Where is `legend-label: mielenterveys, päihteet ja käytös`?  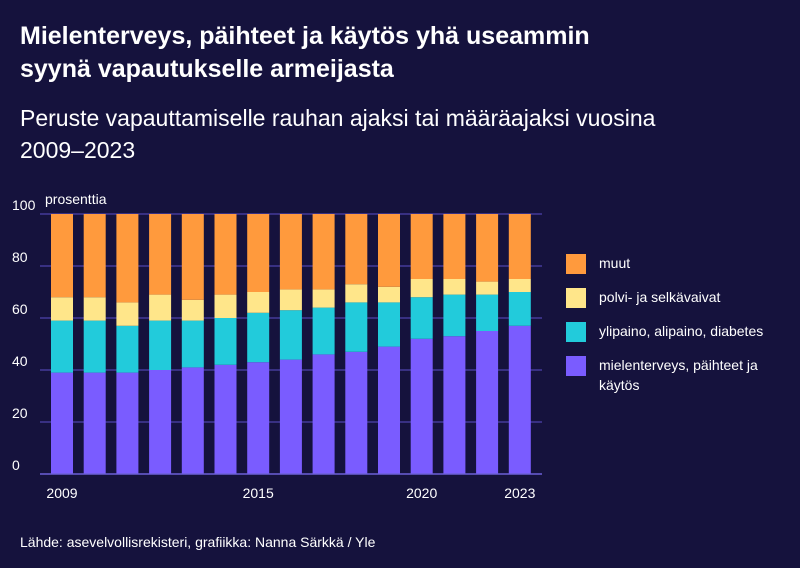
legend-label: mielenterveys, päihteet ja käytös is located at coordinates (678, 375).